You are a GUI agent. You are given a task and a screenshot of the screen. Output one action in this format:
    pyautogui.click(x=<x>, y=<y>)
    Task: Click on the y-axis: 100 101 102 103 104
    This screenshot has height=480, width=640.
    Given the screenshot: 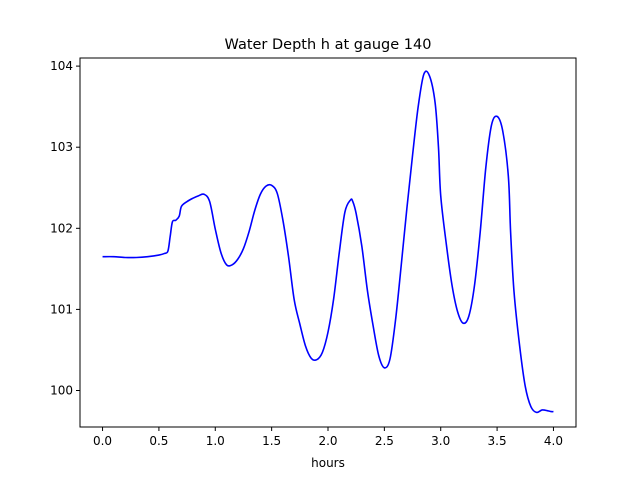 What is the action you would take?
    pyautogui.click(x=65, y=228)
    